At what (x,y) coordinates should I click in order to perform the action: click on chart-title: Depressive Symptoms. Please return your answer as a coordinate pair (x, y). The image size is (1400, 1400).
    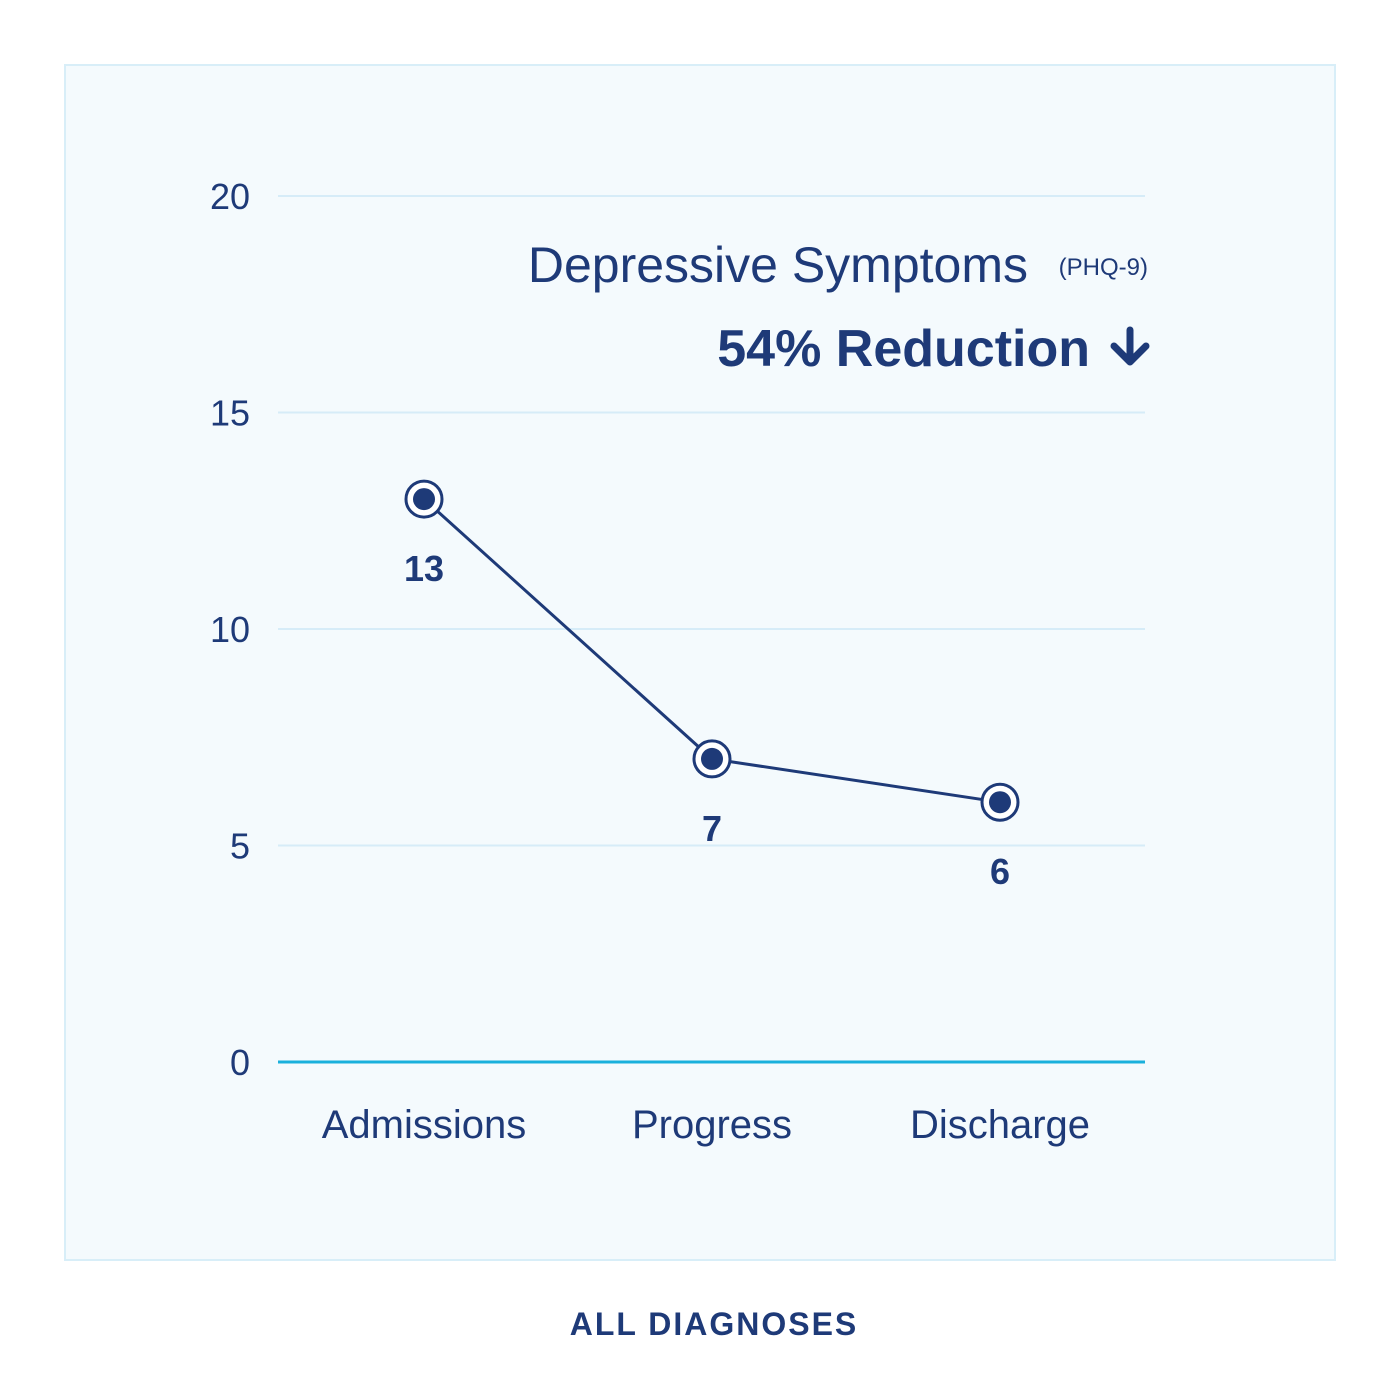
    Looking at the image, I should click on (778, 265).